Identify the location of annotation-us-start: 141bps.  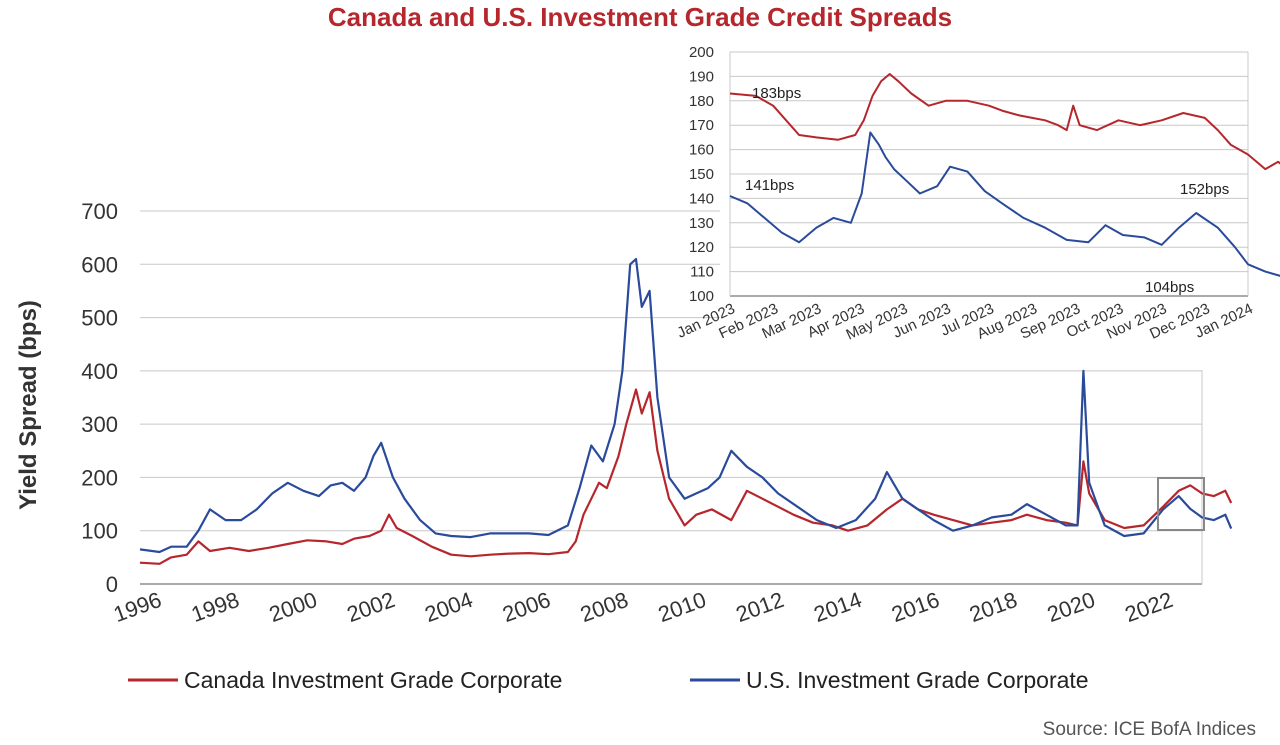
(769, 185).